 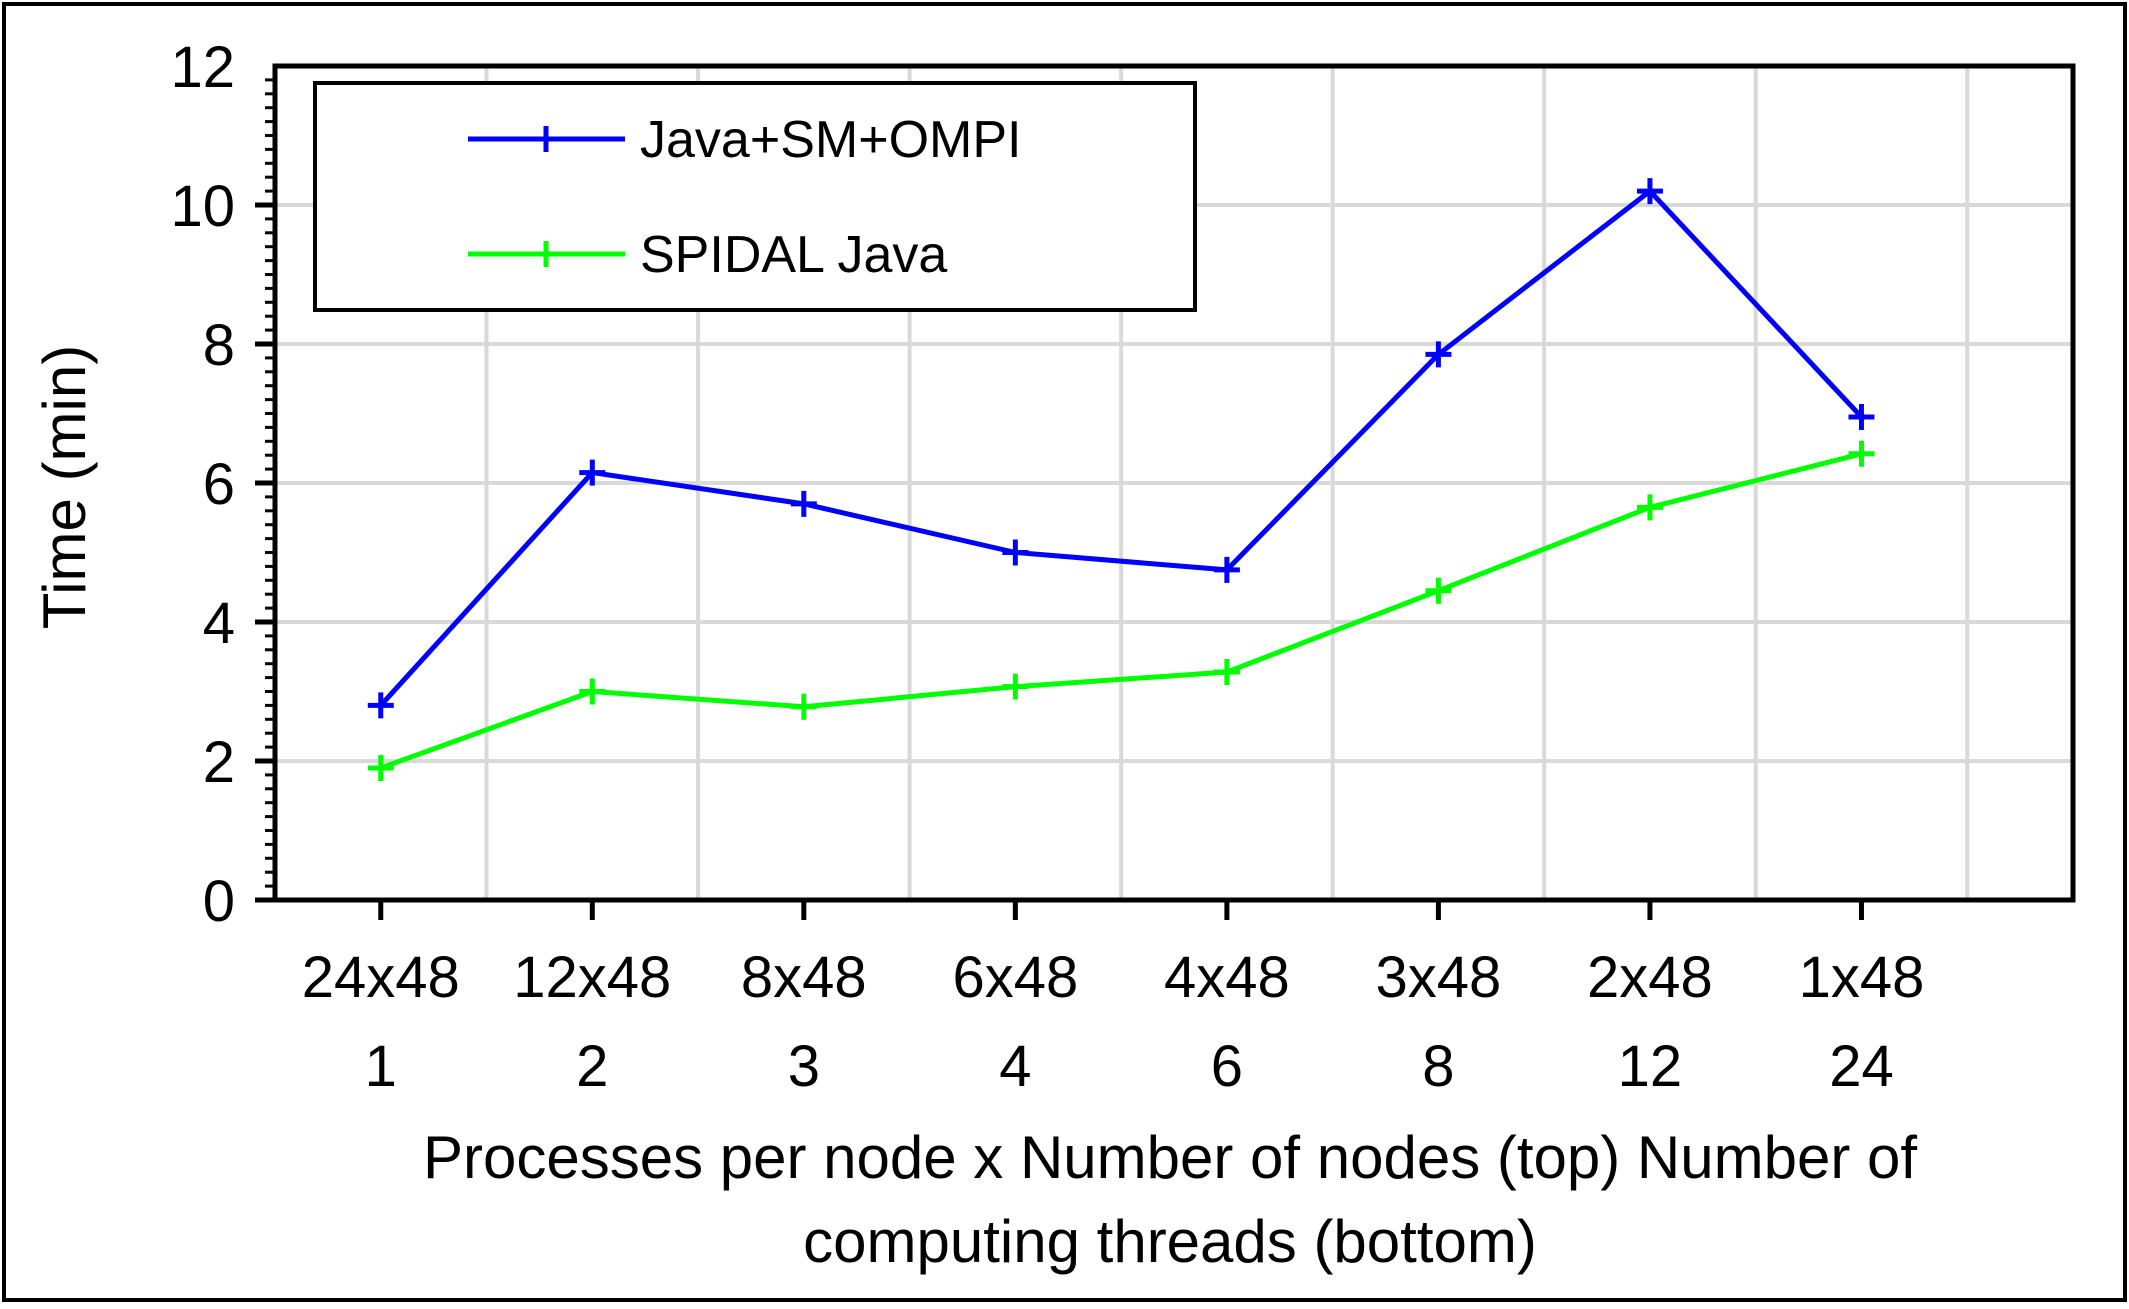 I want to click on legend-marker-java-sm-ompi, so click(x=546, y=139).